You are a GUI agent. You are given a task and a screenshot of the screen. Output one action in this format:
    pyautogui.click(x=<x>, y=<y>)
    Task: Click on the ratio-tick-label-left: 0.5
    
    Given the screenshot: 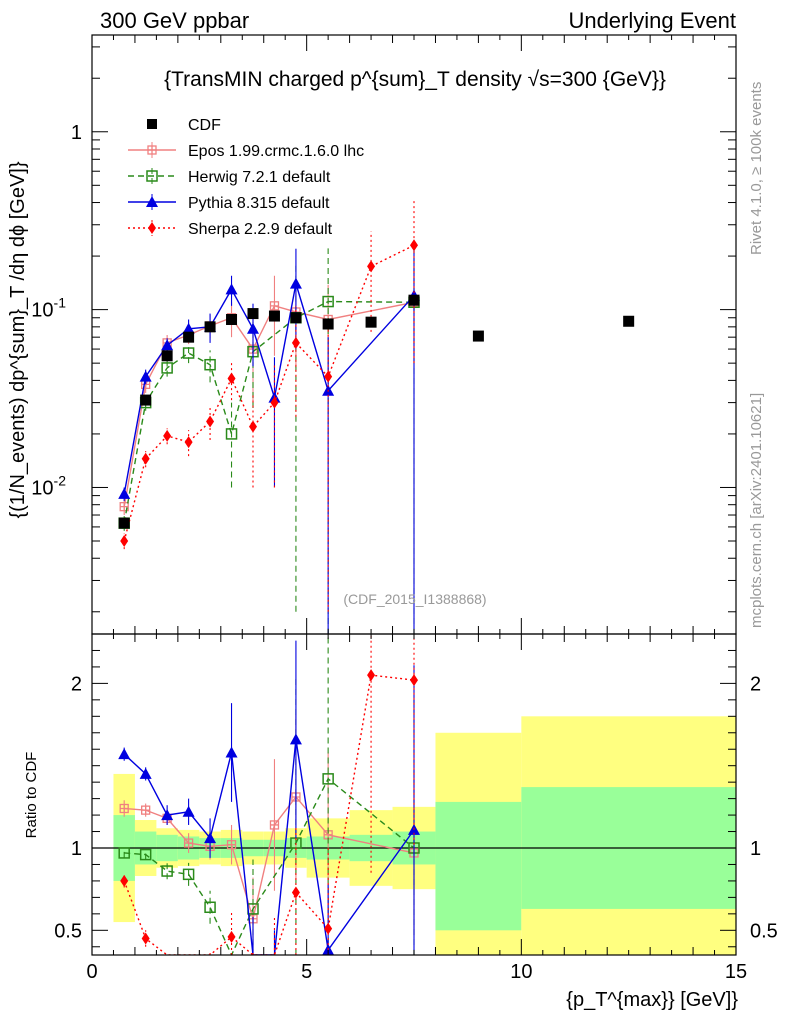 What is the action you would take?
    pyautogui.click(x=68, y=931)
    